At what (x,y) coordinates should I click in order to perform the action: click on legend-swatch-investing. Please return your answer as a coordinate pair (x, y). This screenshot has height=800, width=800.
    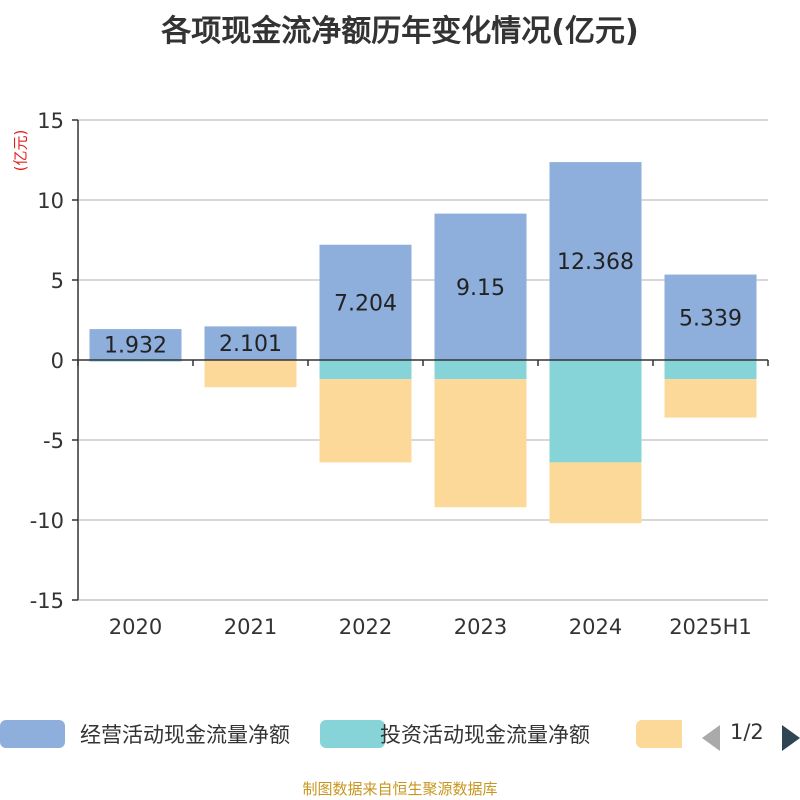
    Looking at the image, I should click on (352, 734).